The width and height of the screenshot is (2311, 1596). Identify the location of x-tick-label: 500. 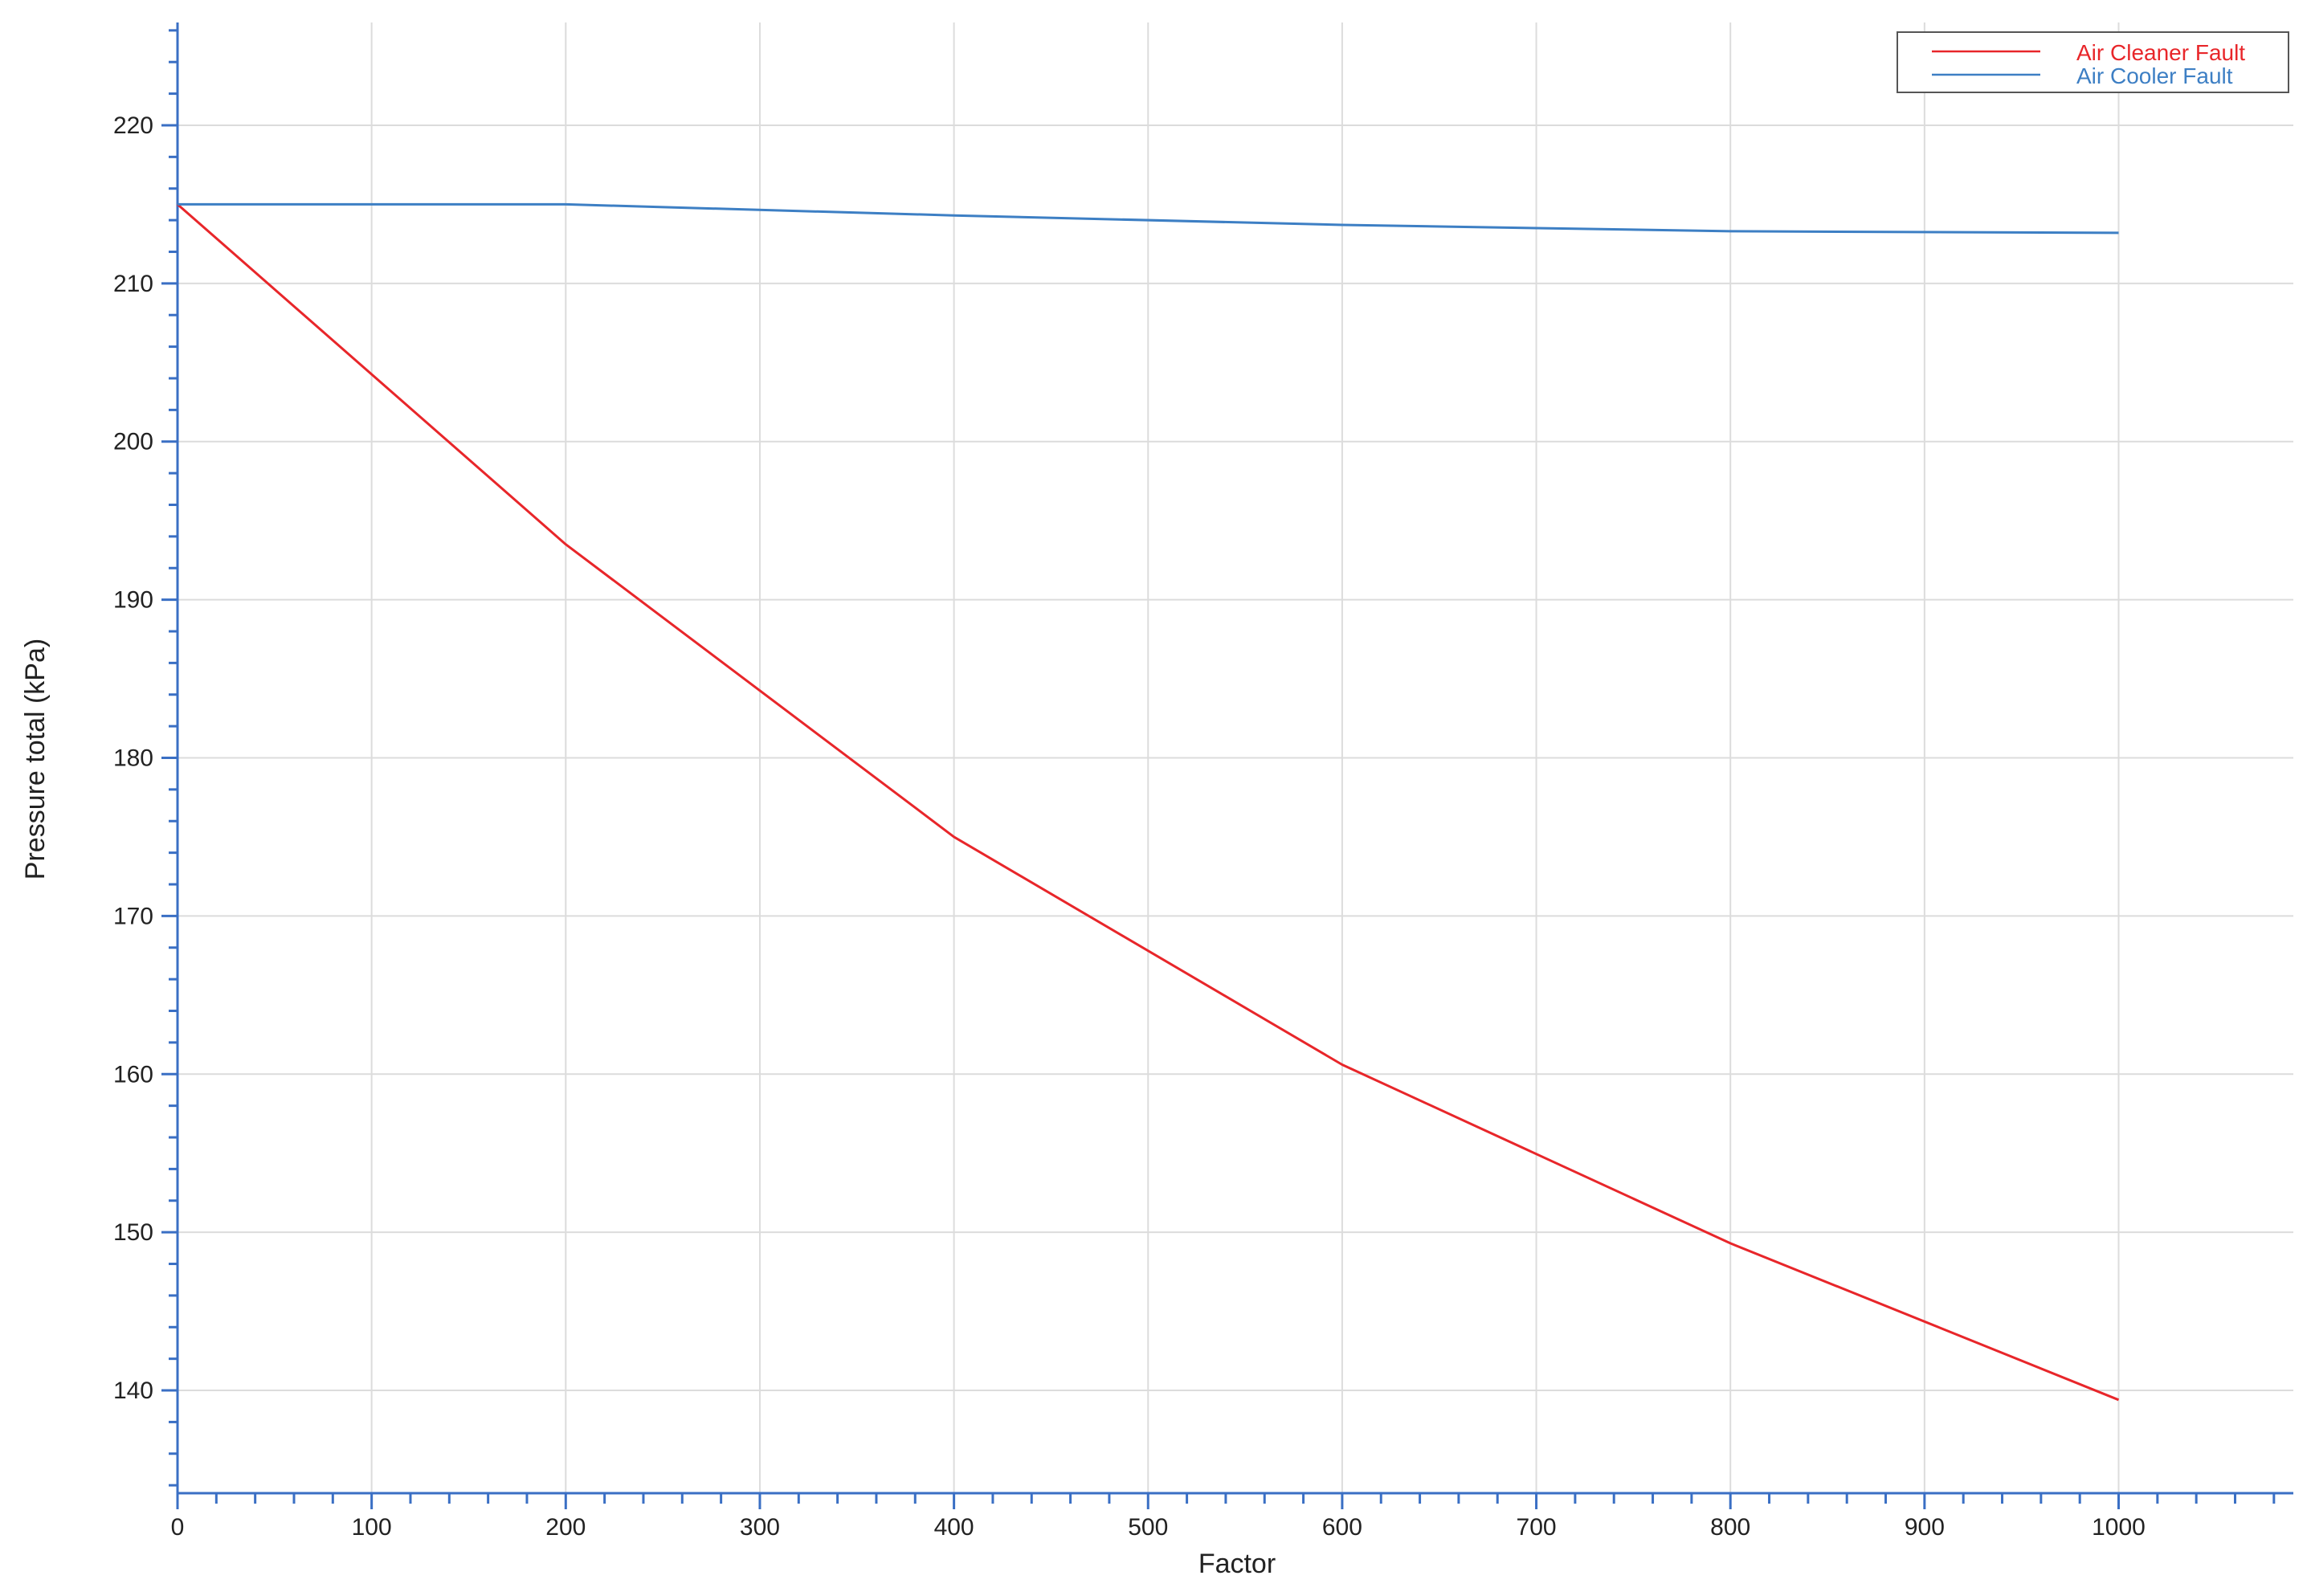
(1148, 1527).